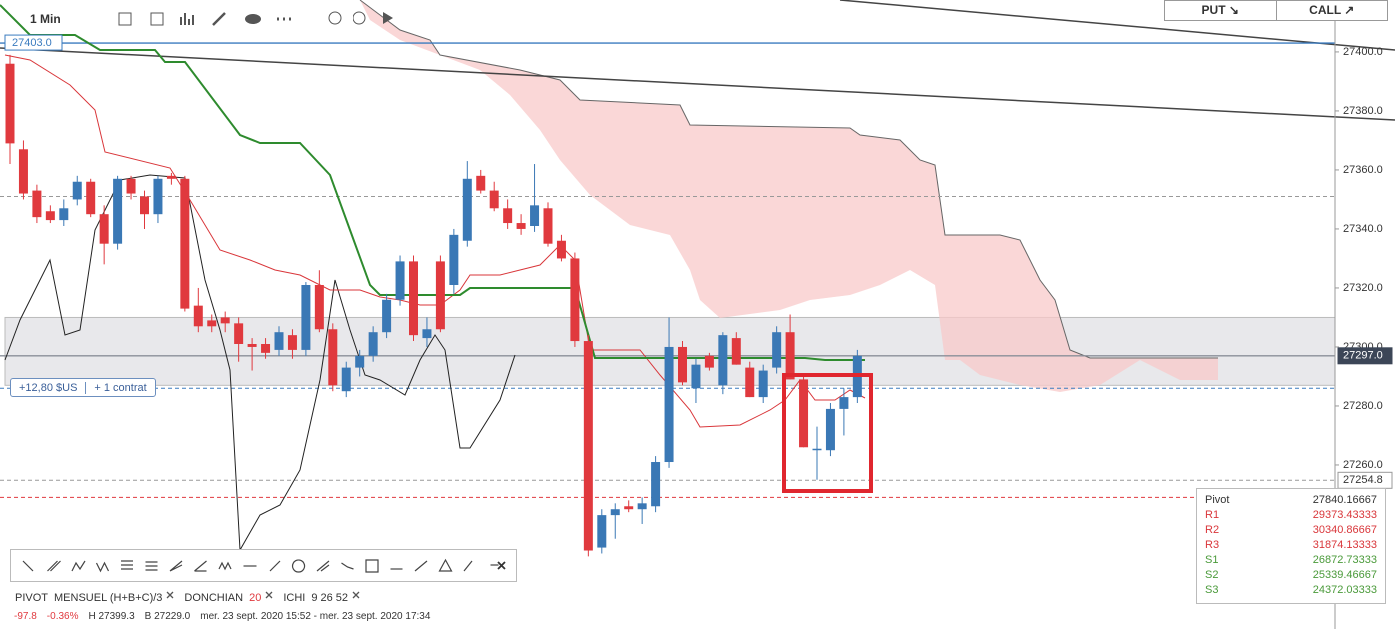  I want to click on call-button: CALL ↗, so click(1331, 10).